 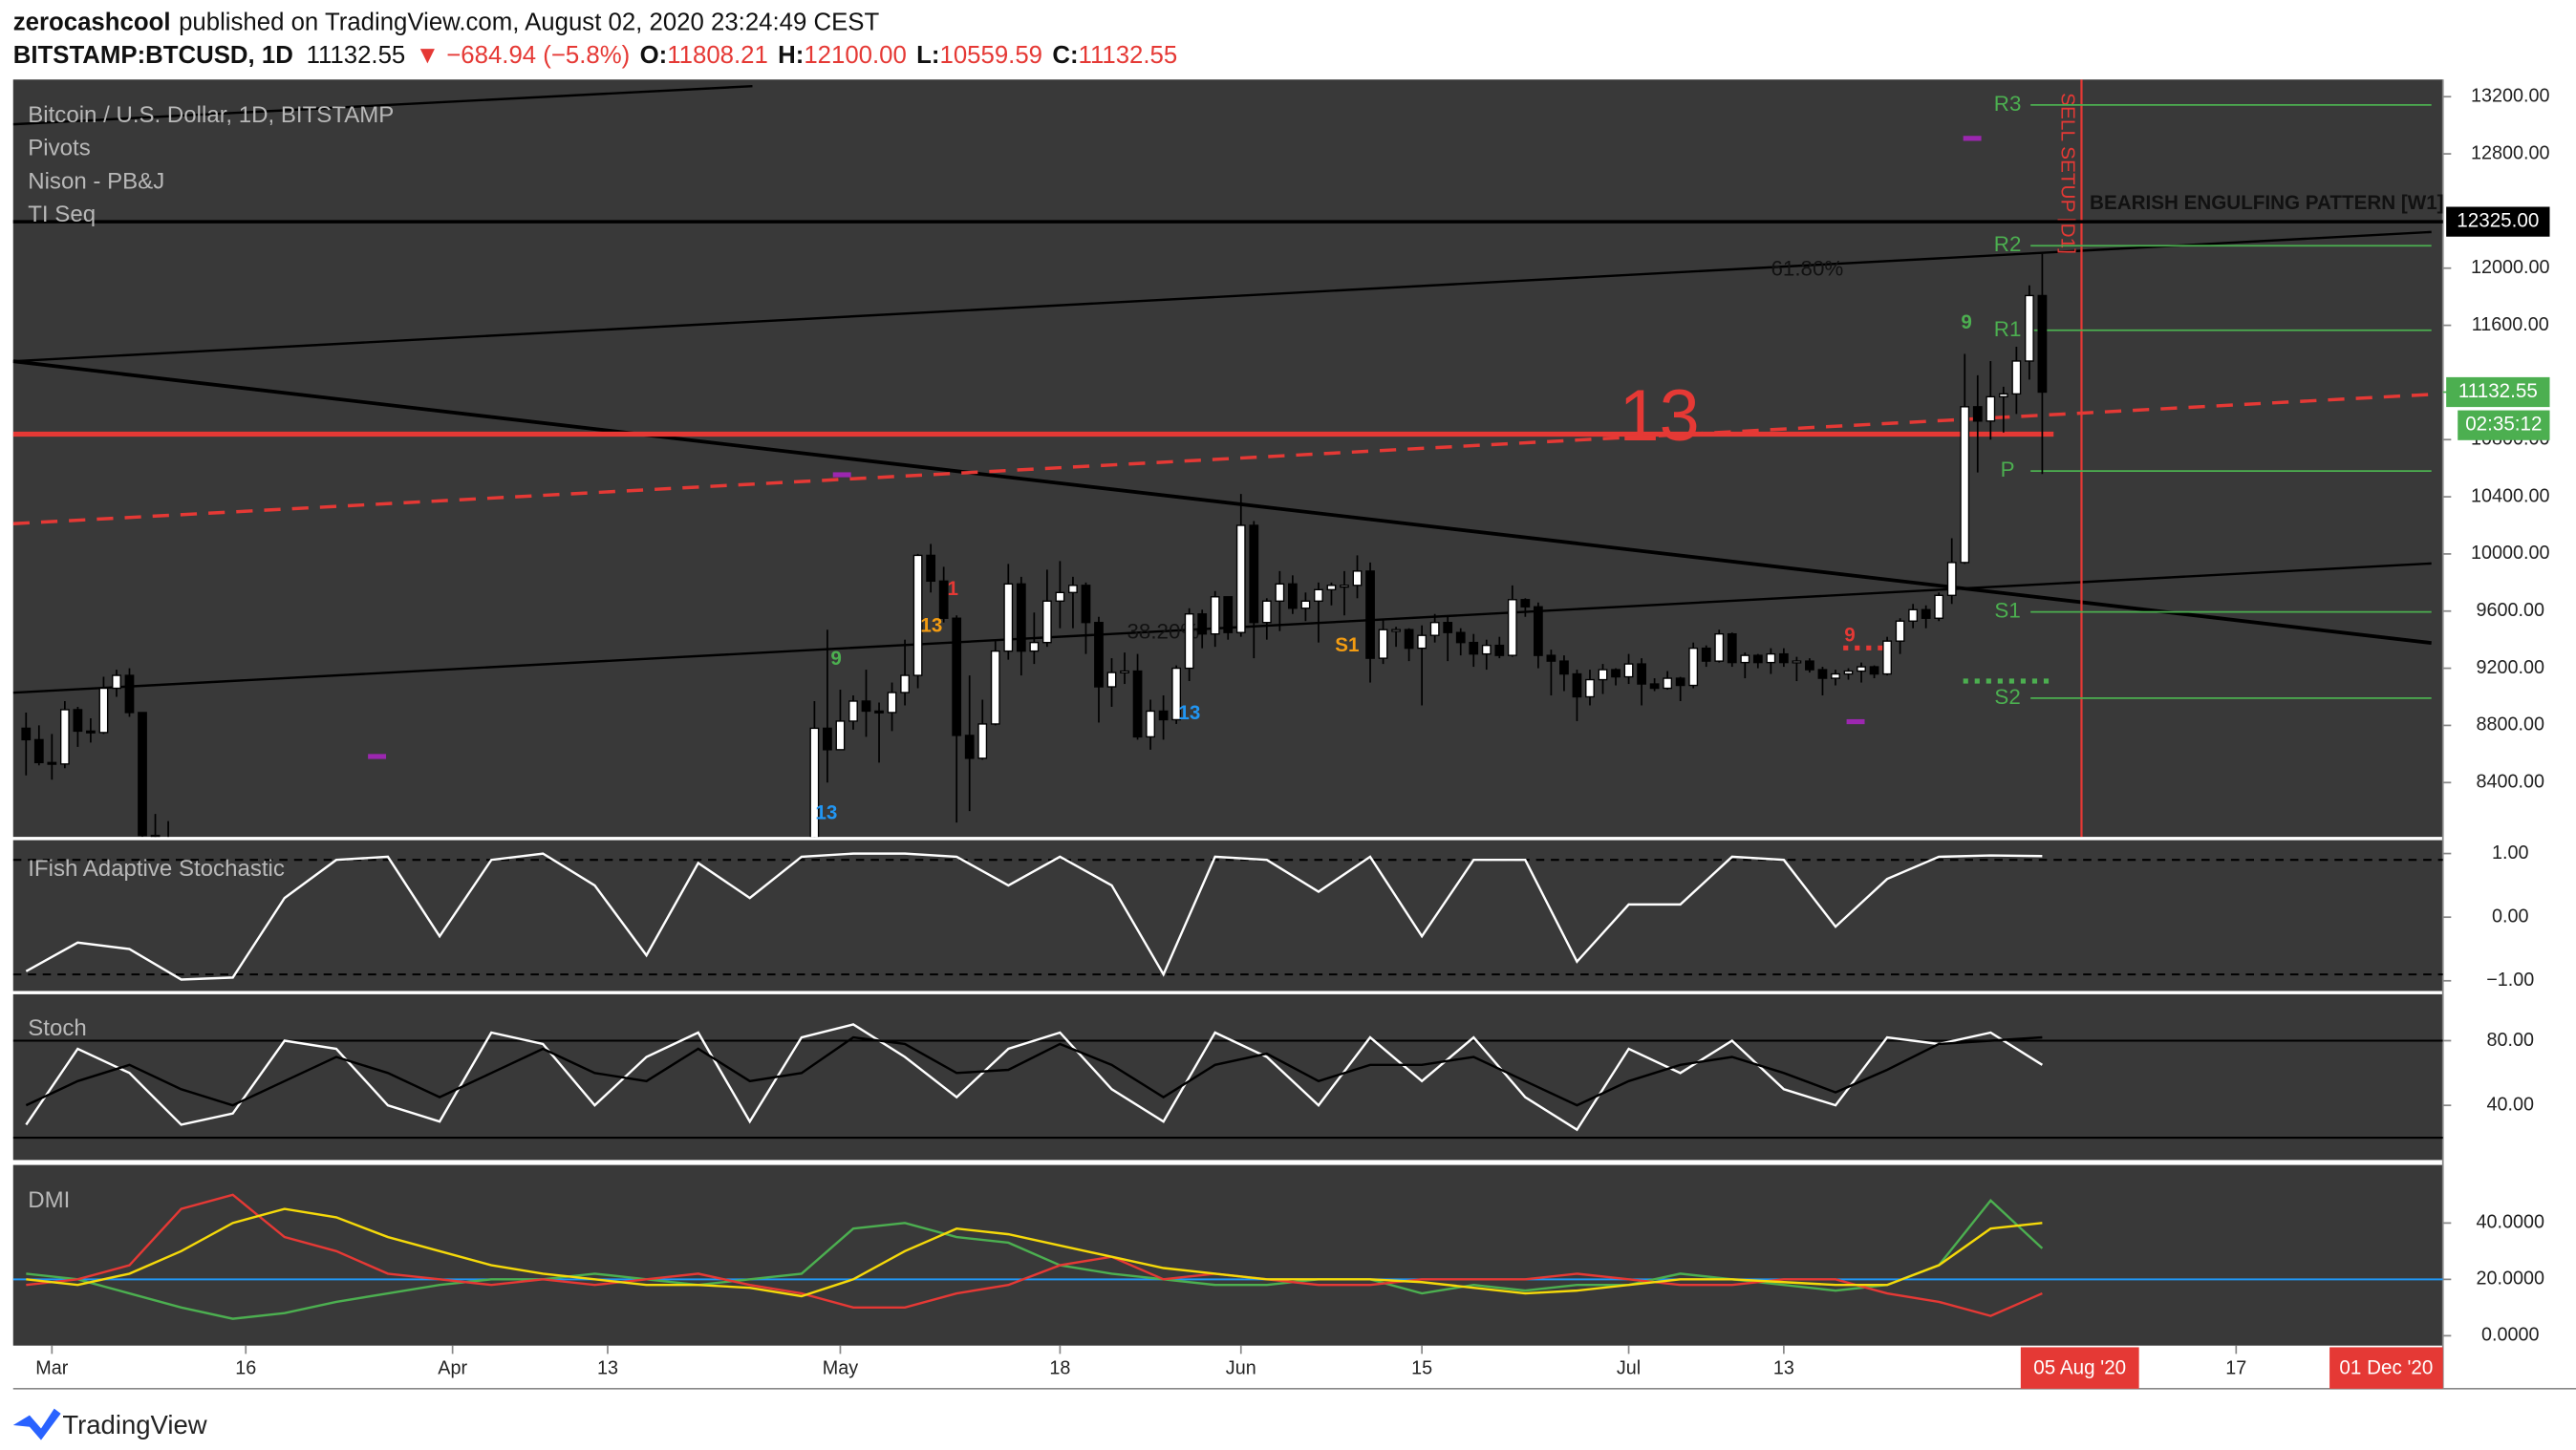 What do you see at coordinates (153, 55) in the screenshot?
I see `symbol: BITSTAMP:BTCUSD, 1D` at bounding box center [153, 55].